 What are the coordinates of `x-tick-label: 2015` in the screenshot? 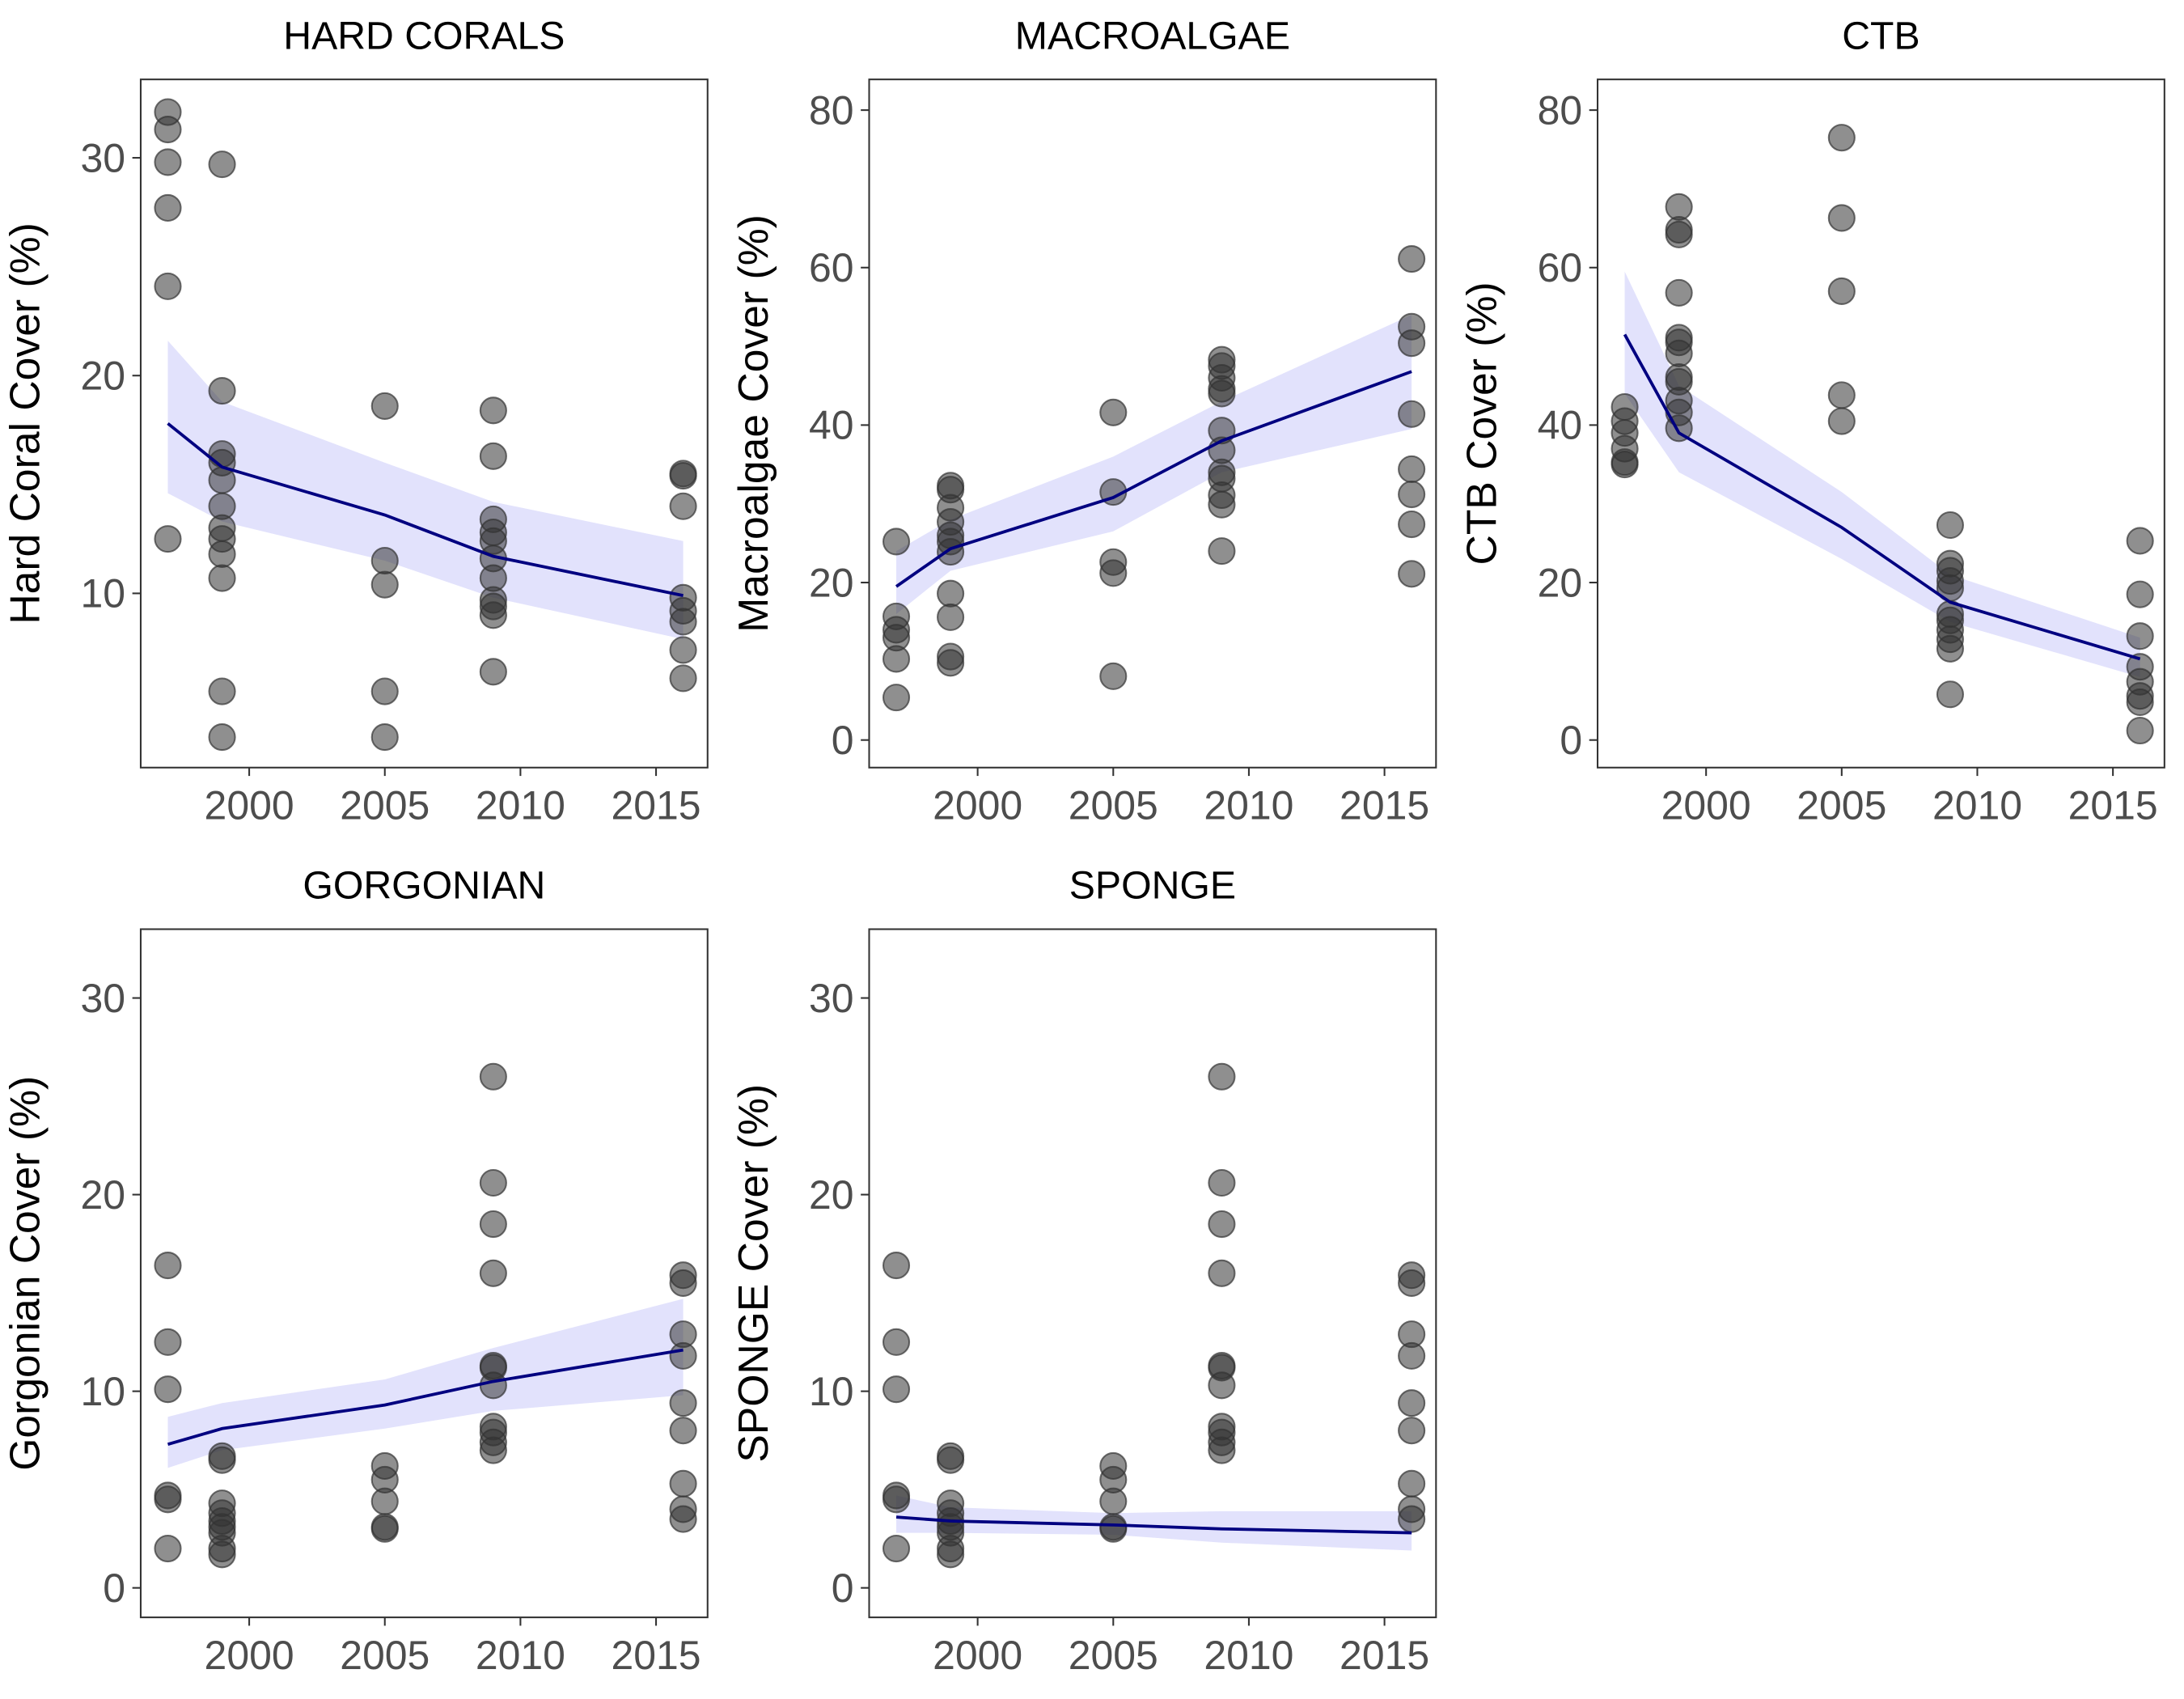 It's located at (1384, 805).